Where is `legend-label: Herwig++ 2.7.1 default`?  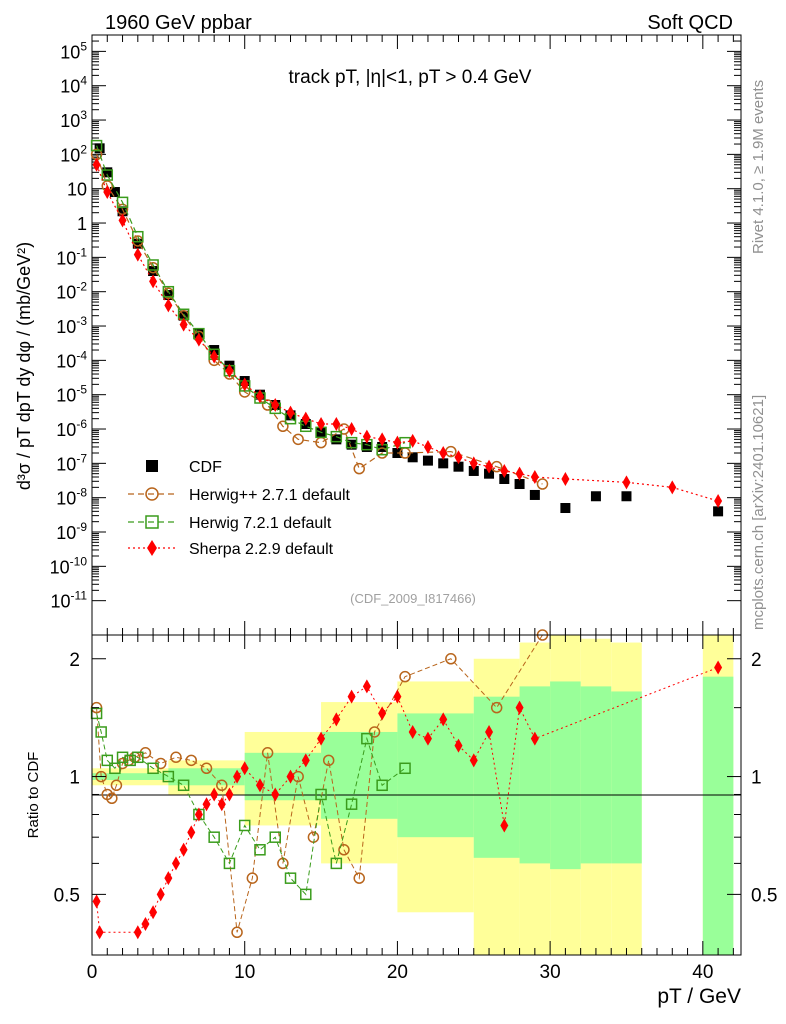
legend-label: Herwig++ 2.7.1 default is located at coordinates (270, 495).